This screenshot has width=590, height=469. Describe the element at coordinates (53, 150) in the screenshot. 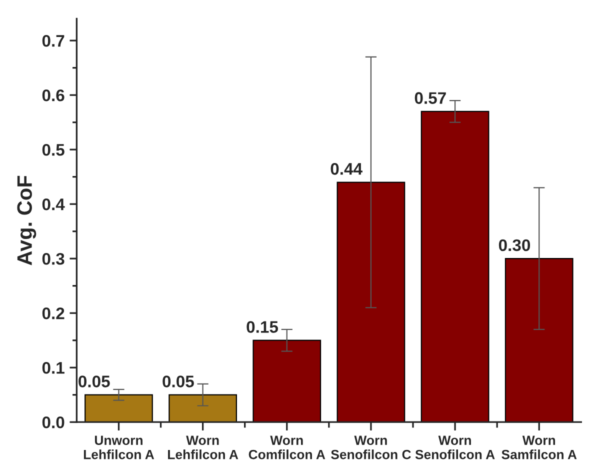

I see `y-tick-label: 0.5` at that location.